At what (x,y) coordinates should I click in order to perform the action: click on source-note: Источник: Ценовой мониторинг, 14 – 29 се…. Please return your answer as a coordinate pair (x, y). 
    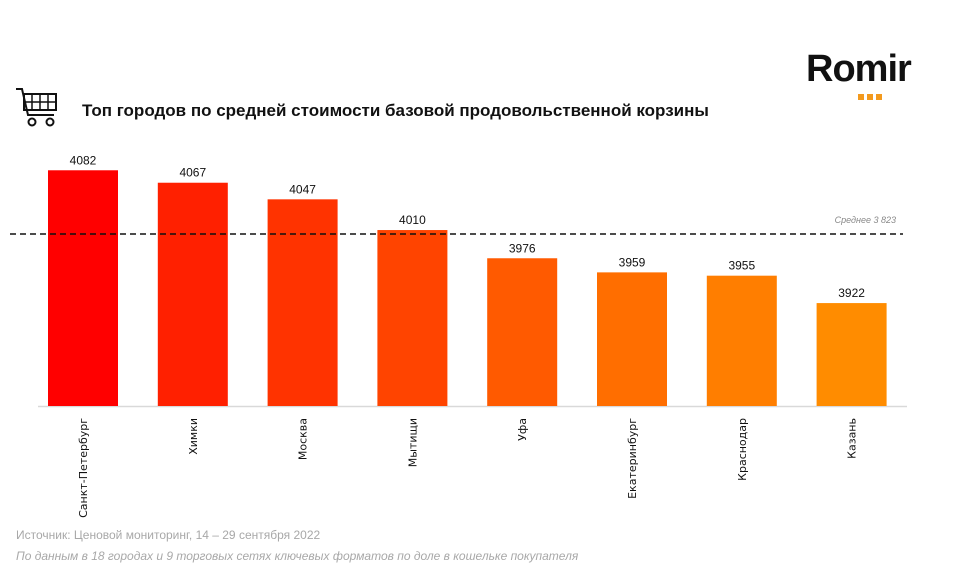
    Looking at the image, I should click on (168, 535).